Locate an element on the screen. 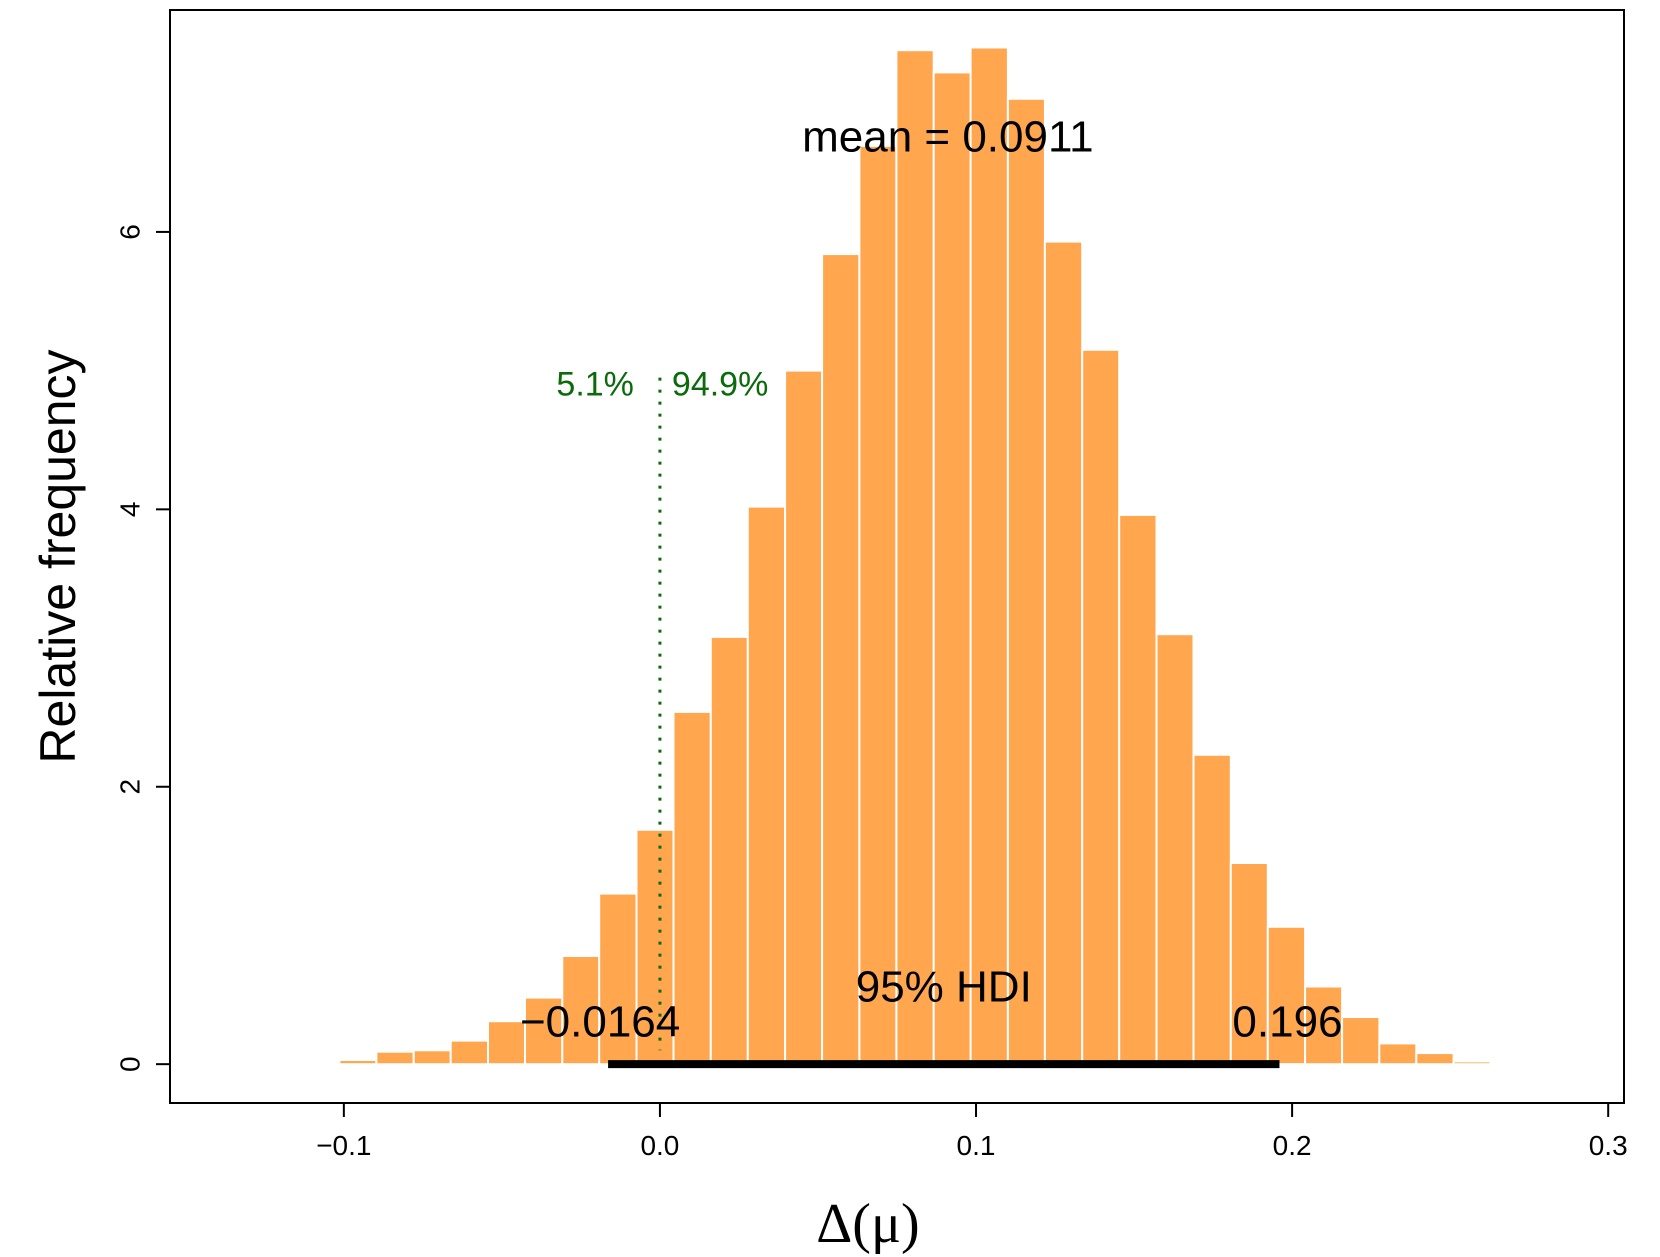  hdi-low-label: −0.0164 is located at coordinates (600, 1021).